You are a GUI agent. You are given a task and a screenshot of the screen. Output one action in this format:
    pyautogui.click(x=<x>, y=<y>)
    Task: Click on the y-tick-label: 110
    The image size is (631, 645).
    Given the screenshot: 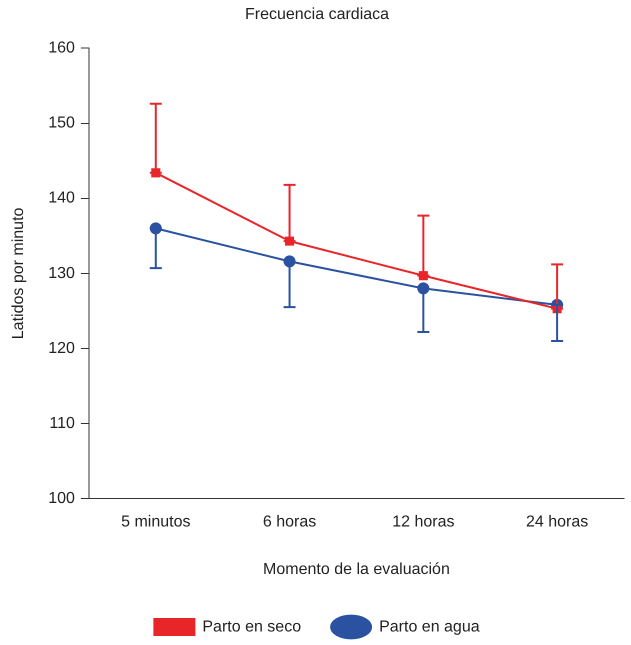 What is the action you would take?
    pyautogui.click(x=62, y=423)
    